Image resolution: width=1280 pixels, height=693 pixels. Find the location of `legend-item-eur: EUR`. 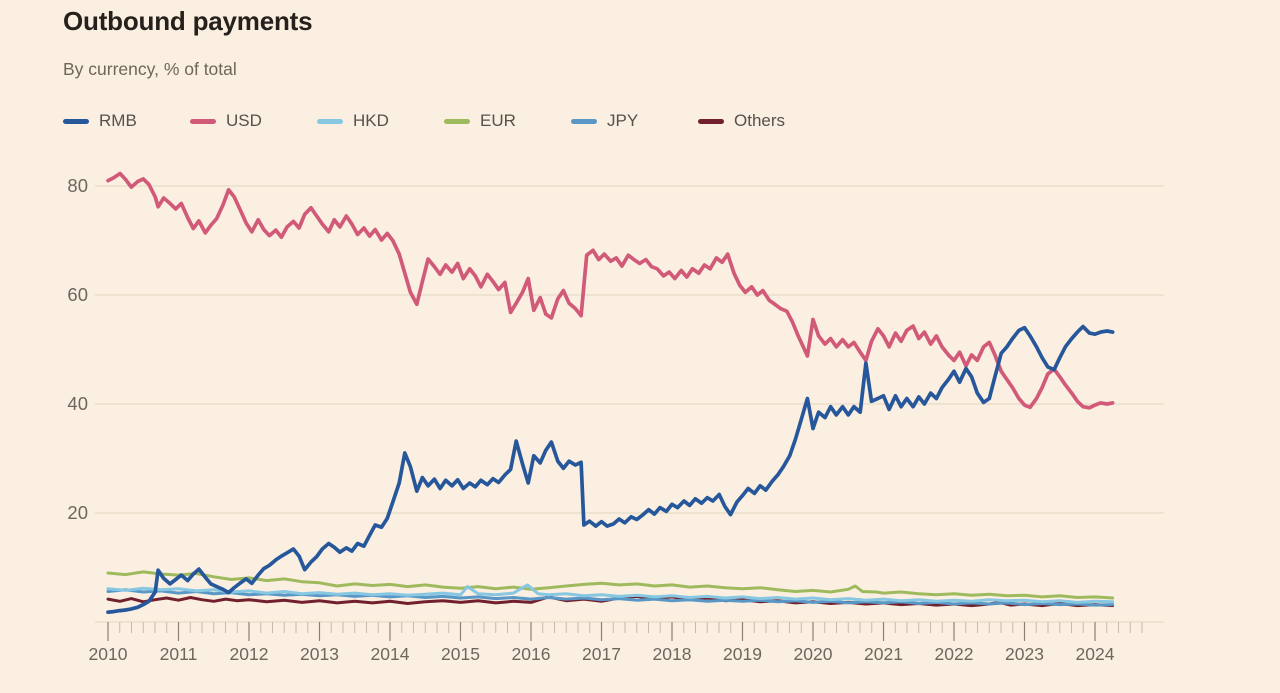

legend-item-eur: EUR is located at coordinates (507, 121).